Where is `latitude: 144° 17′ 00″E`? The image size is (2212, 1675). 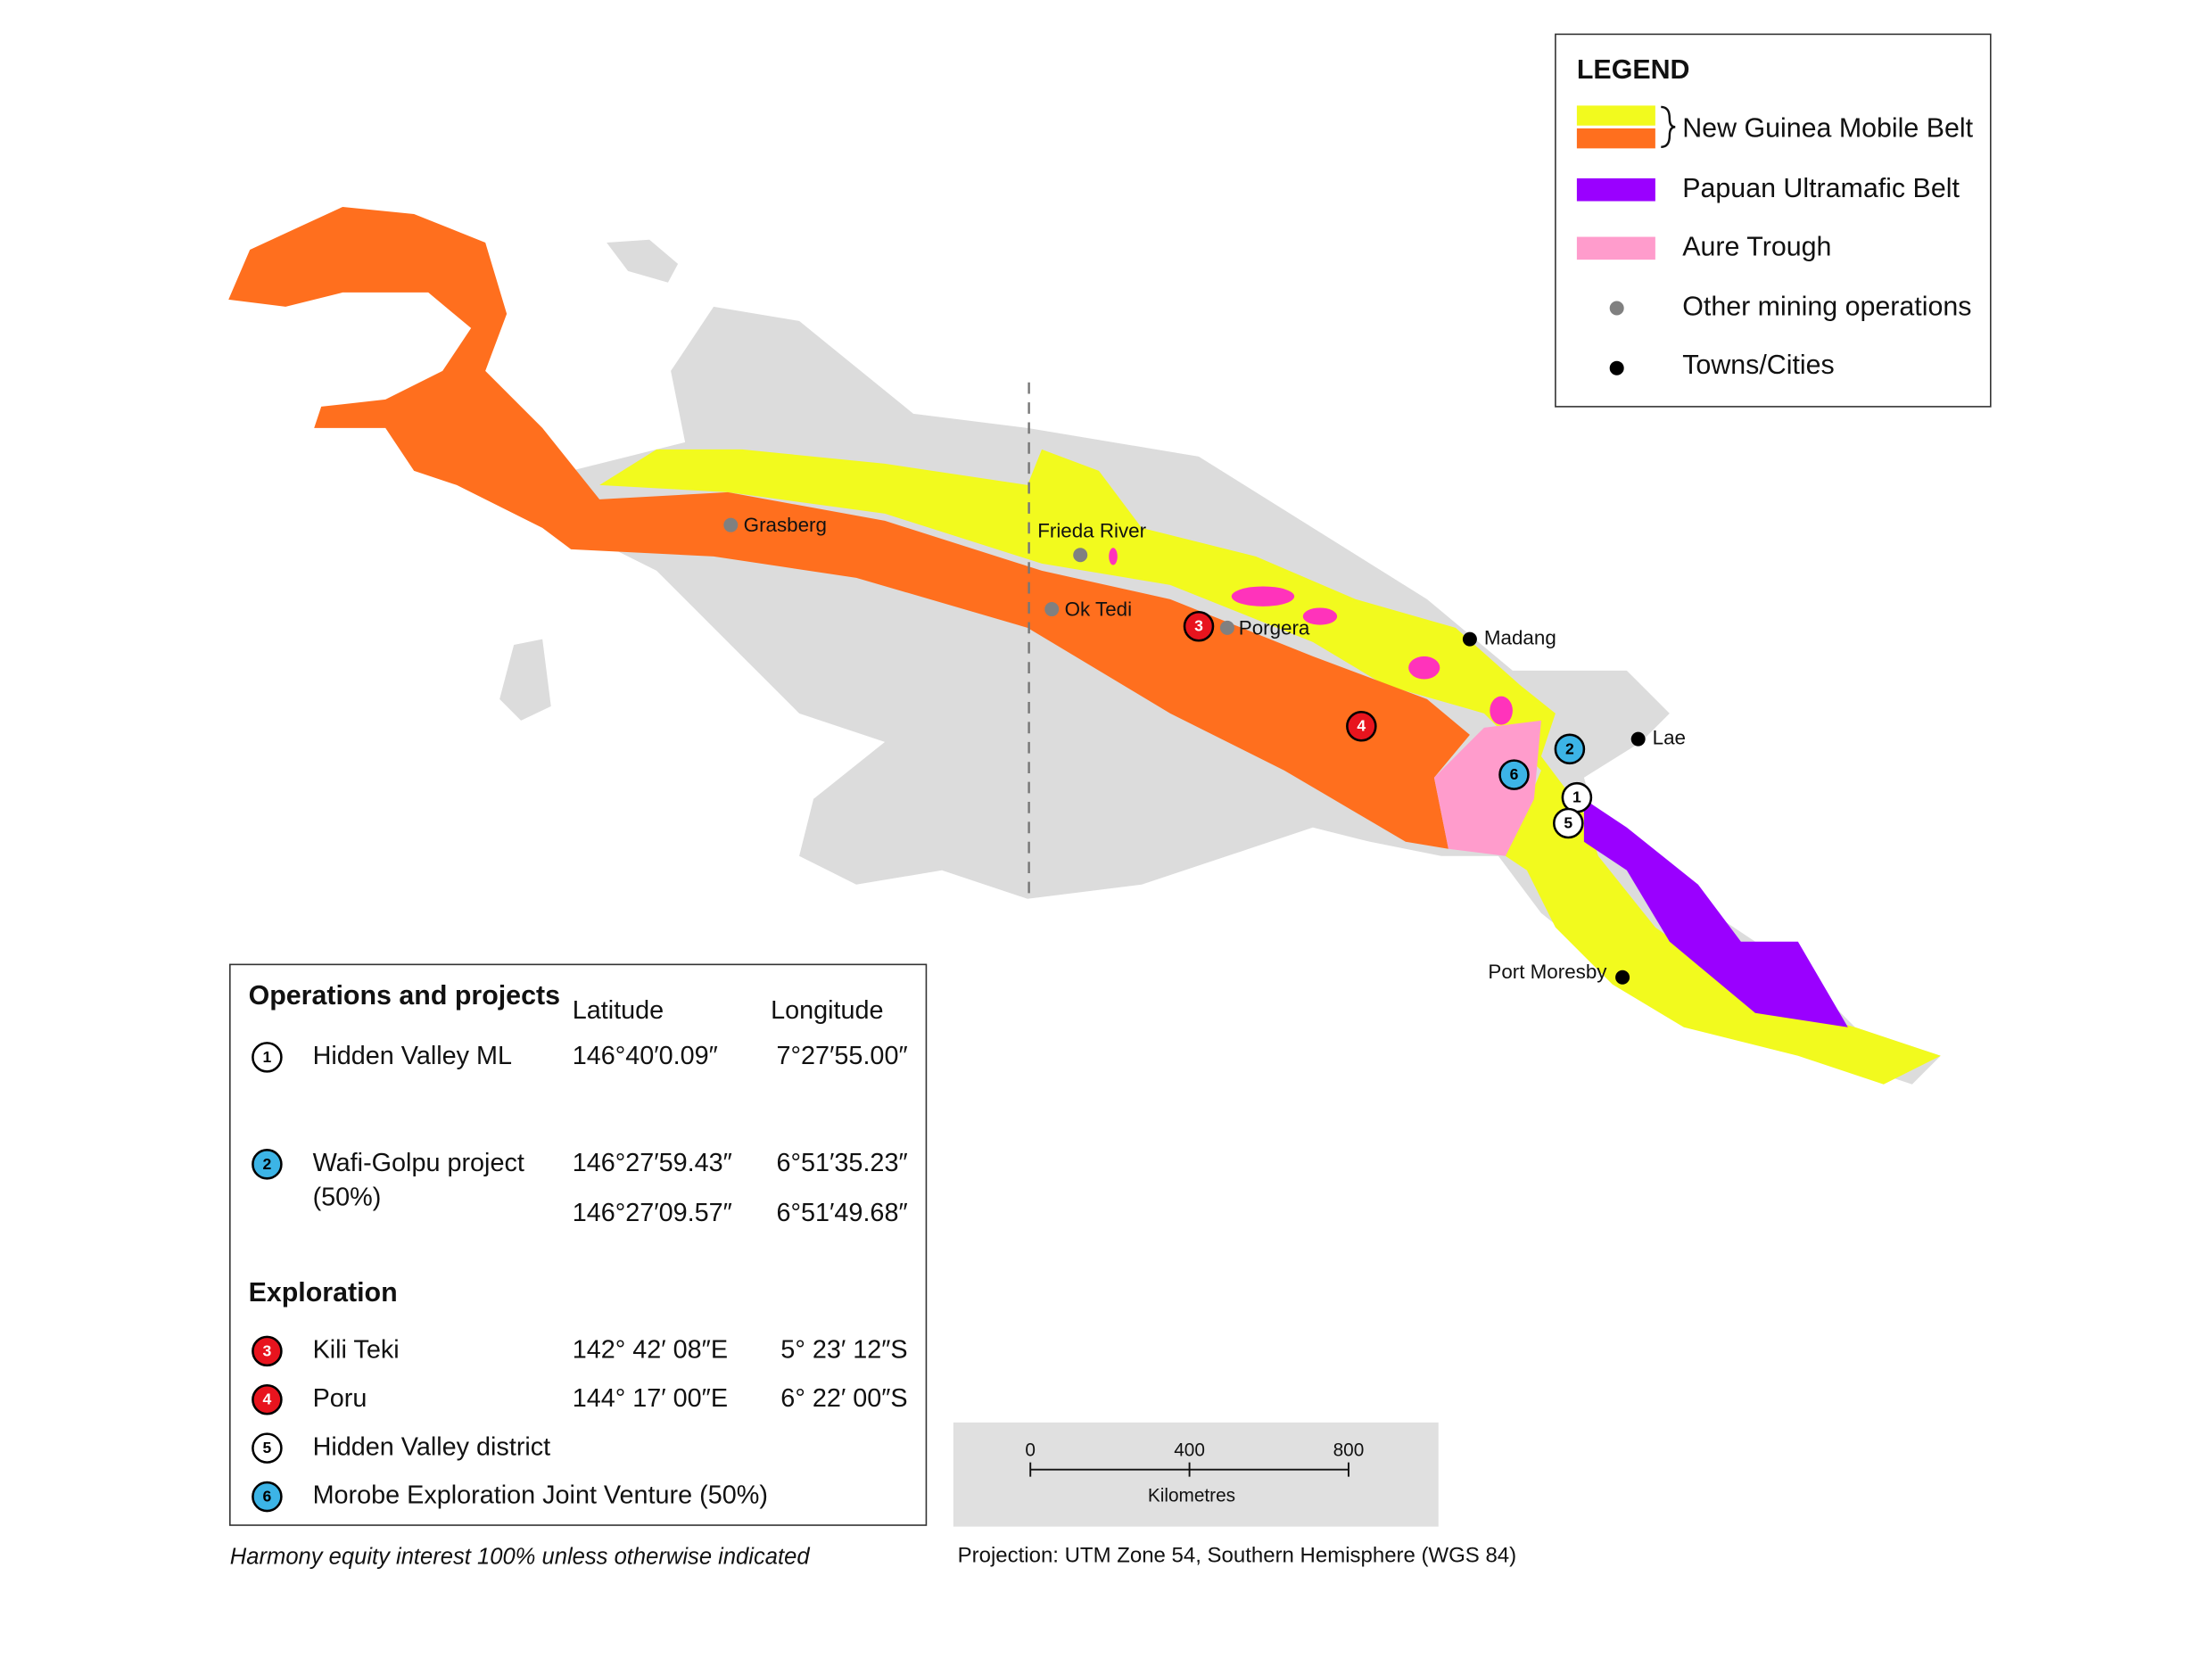
latitude: 144° 17′ 00″E is located at coordinates (651, 1398).